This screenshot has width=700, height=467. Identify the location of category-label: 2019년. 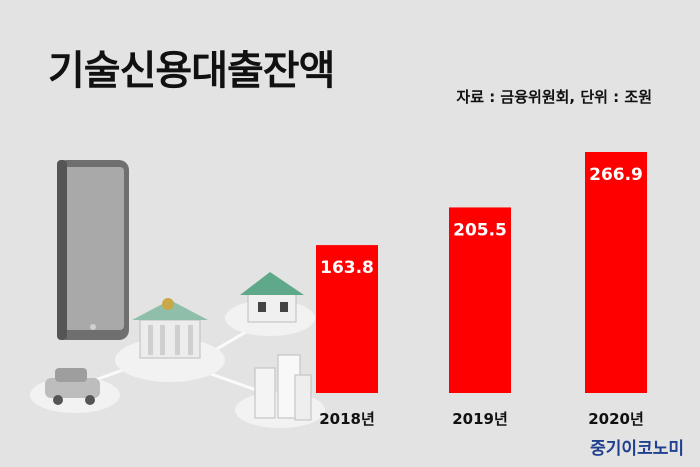
(480, 419).